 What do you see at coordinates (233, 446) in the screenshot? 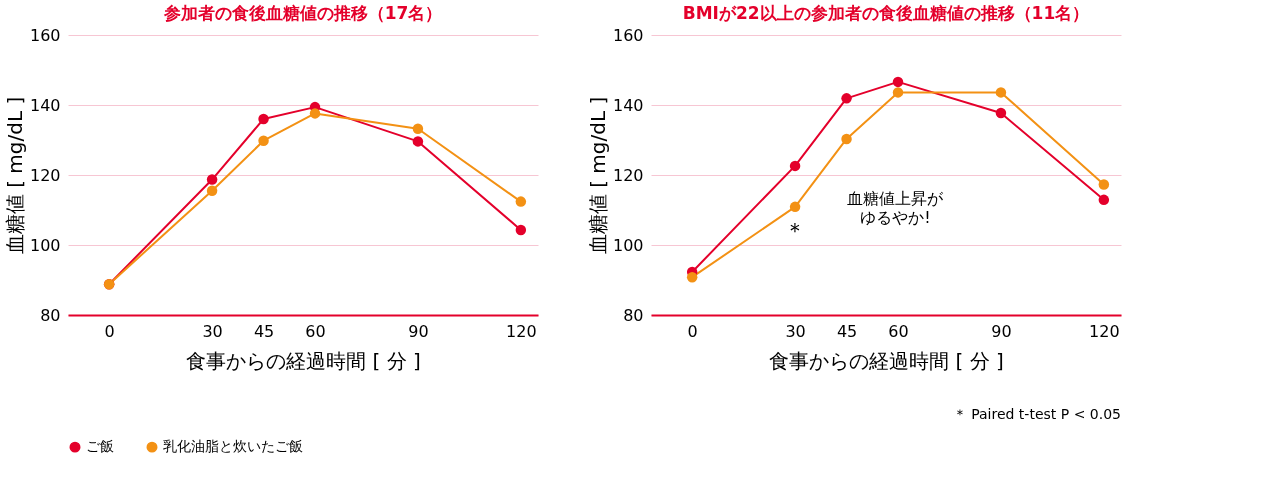
I see `legend-label: 乳化油脂と炊いたご飯` at bounding box center [233, 446].